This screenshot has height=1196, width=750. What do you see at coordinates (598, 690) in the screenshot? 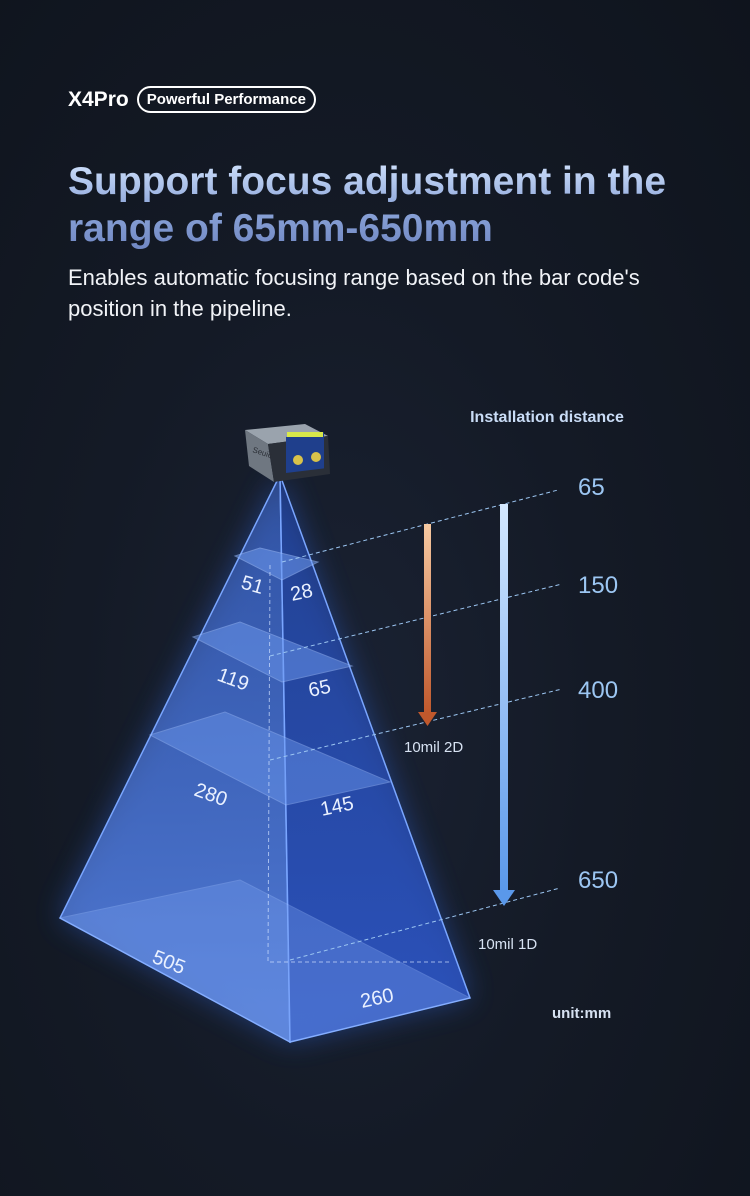
I see `distance-400: 400` at bounding box center [598, 690].